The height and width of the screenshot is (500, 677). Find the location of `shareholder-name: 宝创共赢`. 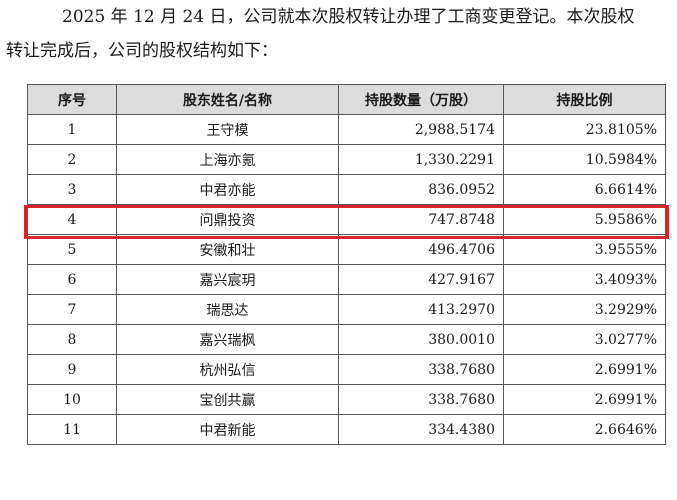

shareholder-name: 宝创共赢 is located at coordinates (227, 399).